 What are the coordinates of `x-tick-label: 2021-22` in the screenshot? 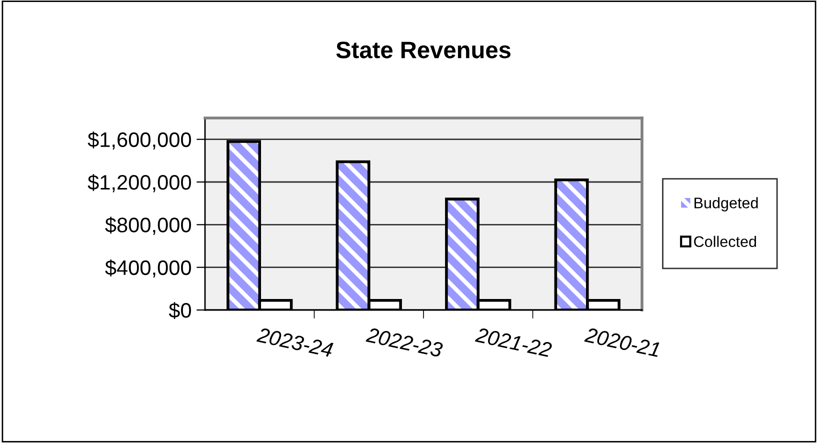 It's located at (513, 342).